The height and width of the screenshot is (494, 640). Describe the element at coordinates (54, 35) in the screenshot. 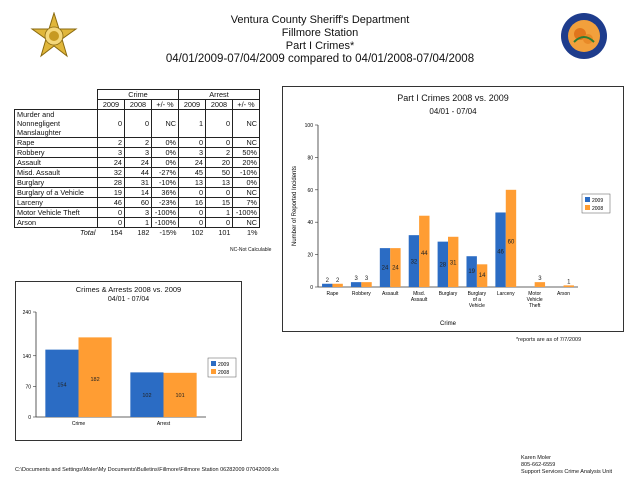

I see `sheriff-star-logo` at that location.